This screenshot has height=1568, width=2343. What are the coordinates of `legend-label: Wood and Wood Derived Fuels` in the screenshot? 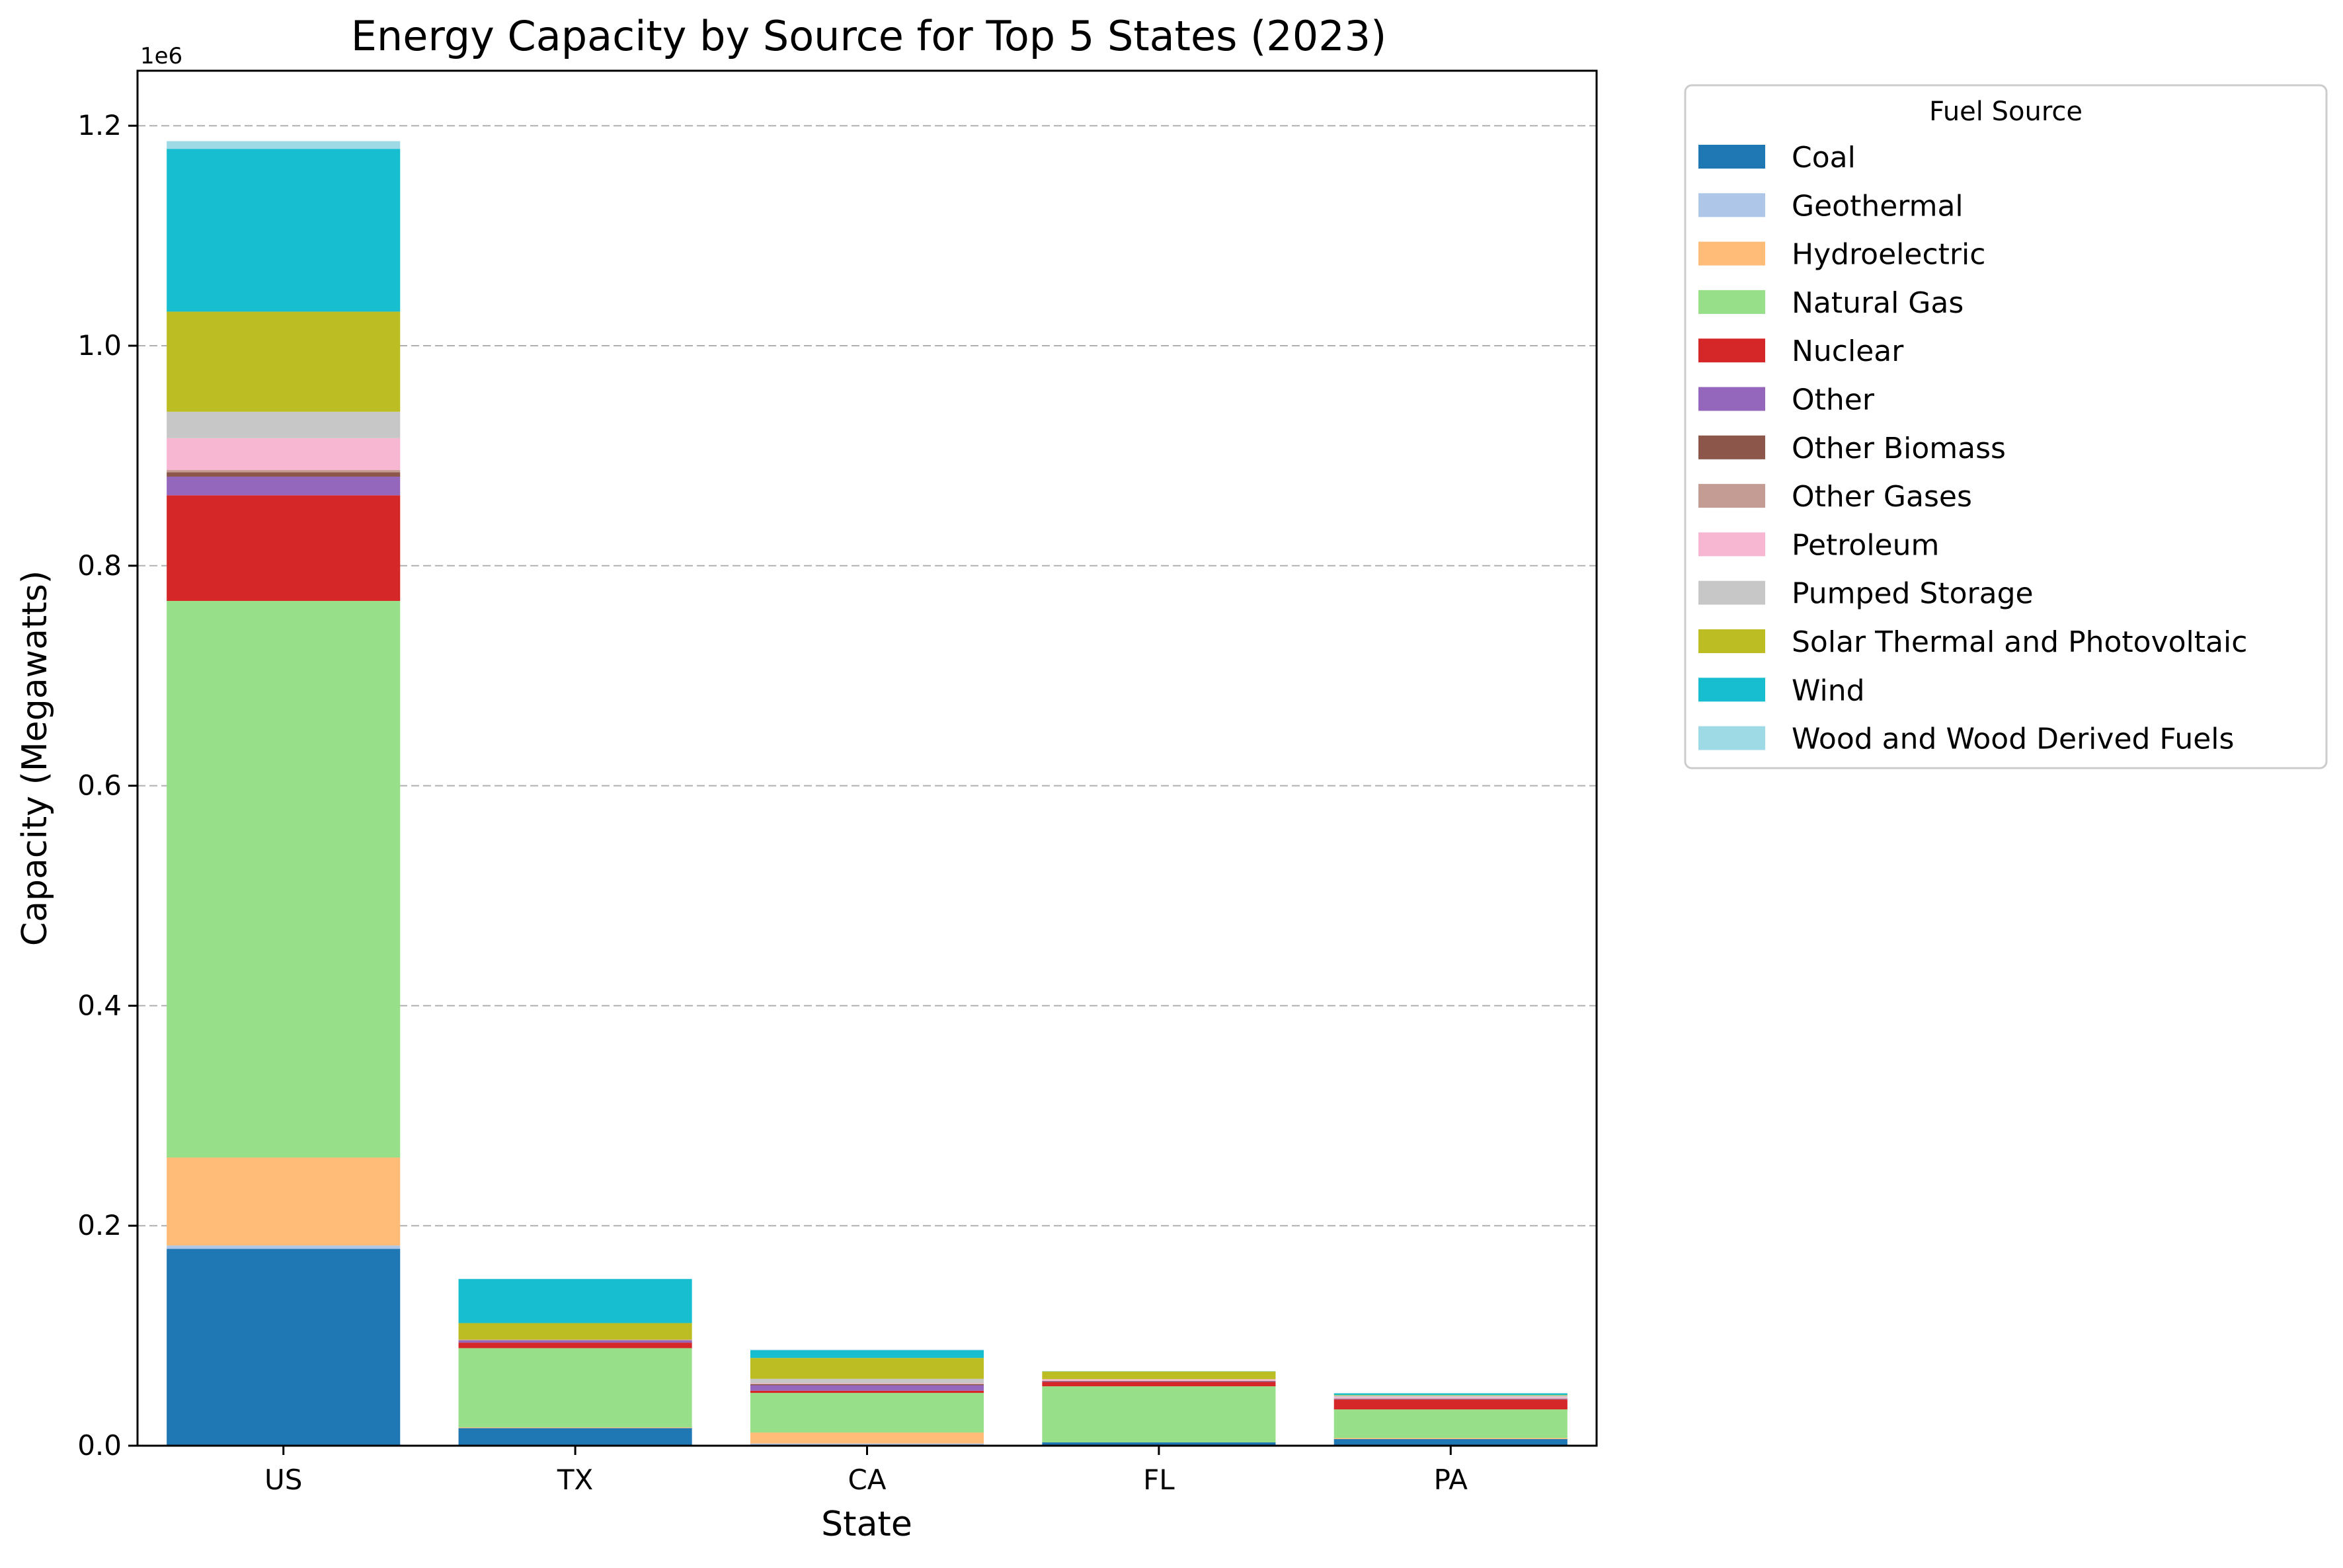 It's located at (2013, 739).